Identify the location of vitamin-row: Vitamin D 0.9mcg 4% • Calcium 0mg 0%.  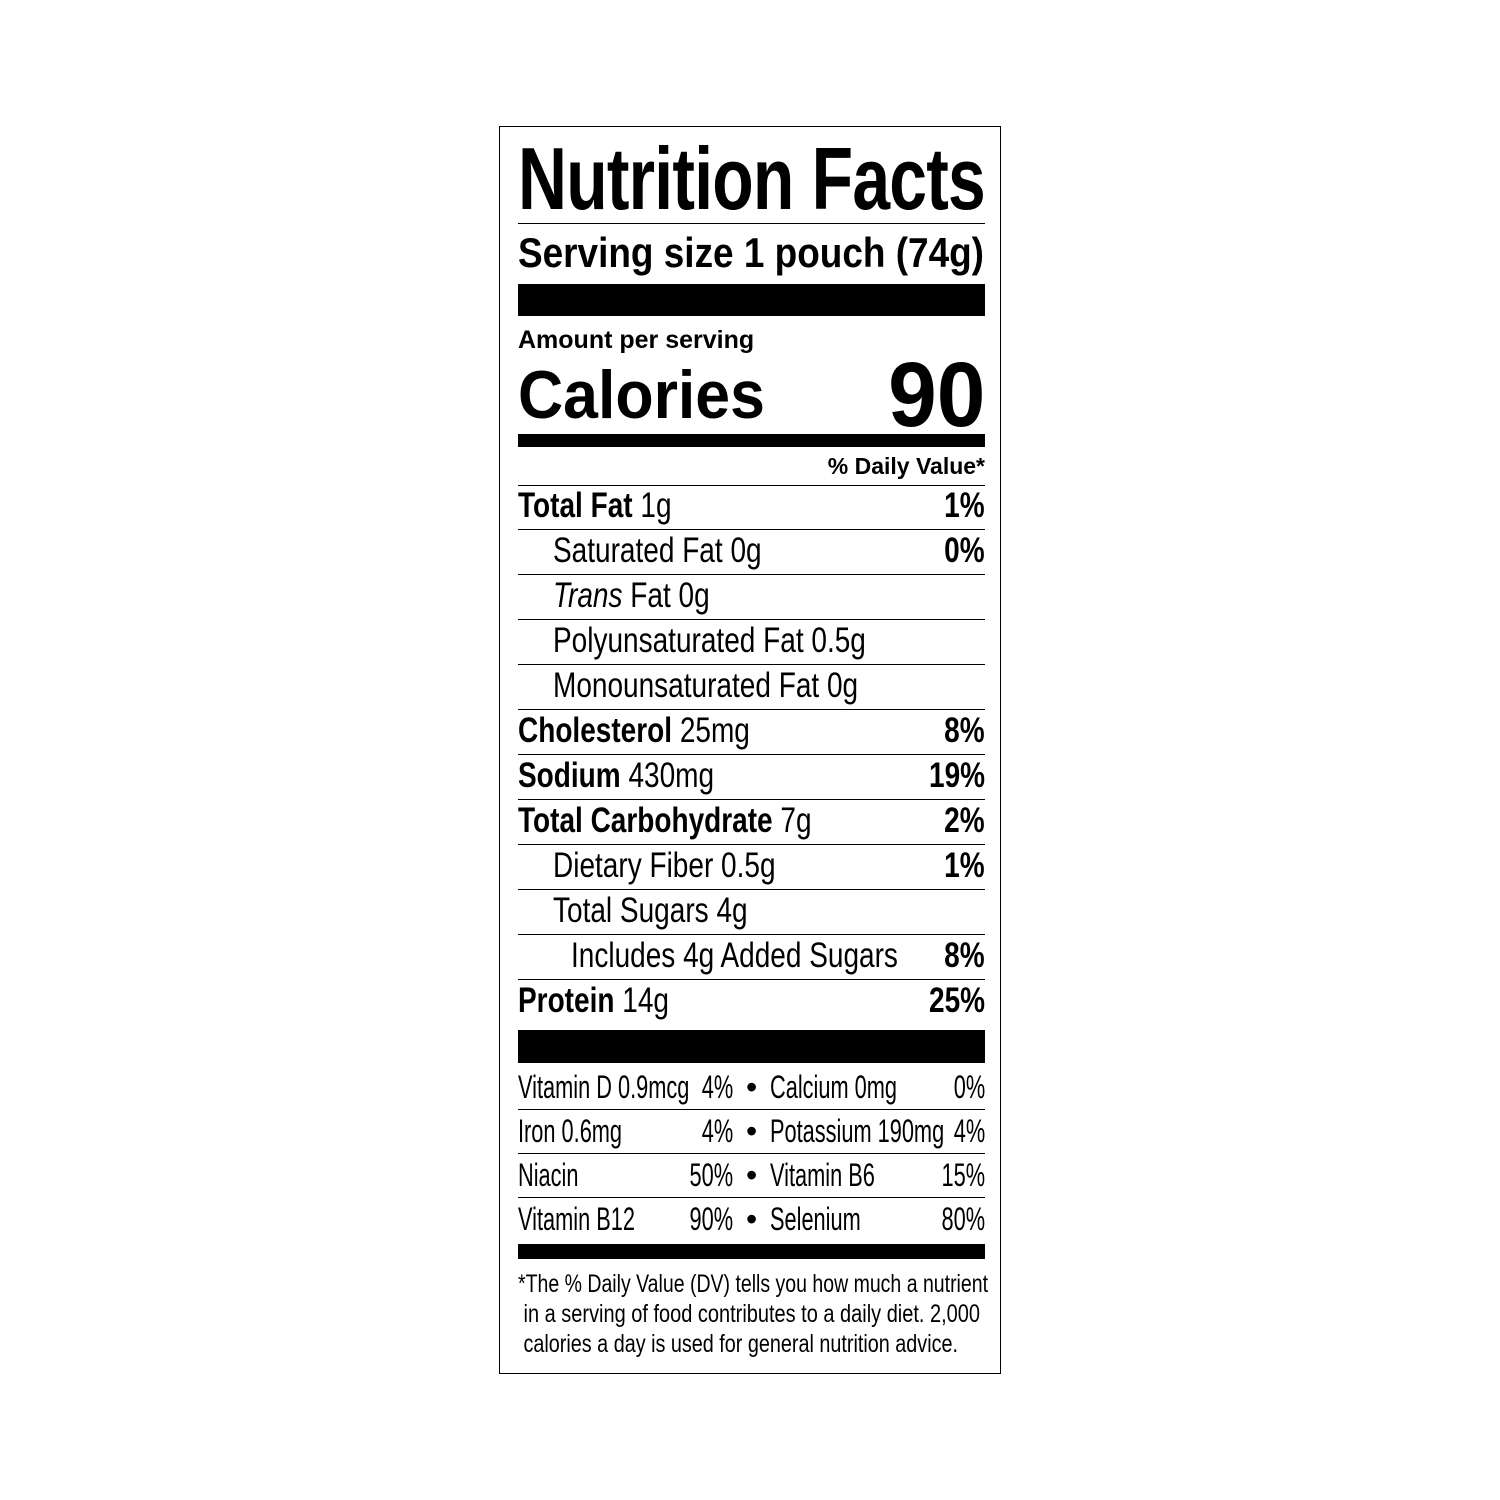
(751, 1088).